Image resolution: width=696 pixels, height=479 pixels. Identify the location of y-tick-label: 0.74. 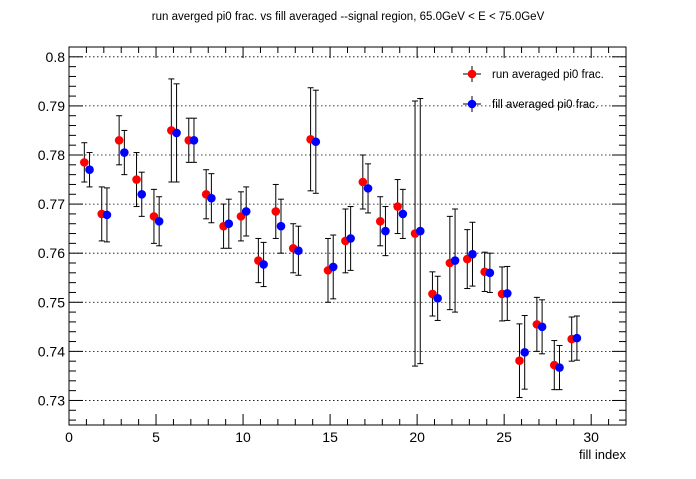
(51, 351).